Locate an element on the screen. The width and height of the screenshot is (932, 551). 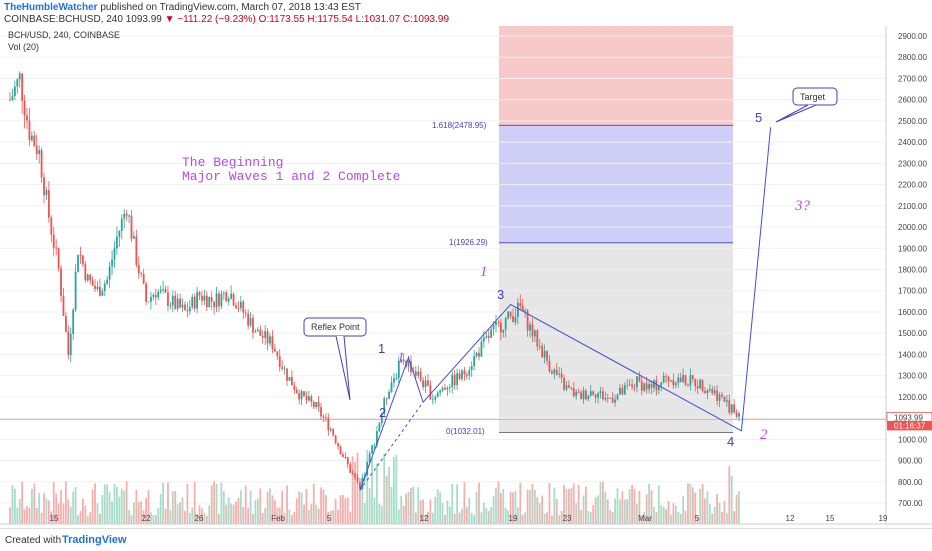
time-tick-label: 19 is located at coordinates (513, 518).